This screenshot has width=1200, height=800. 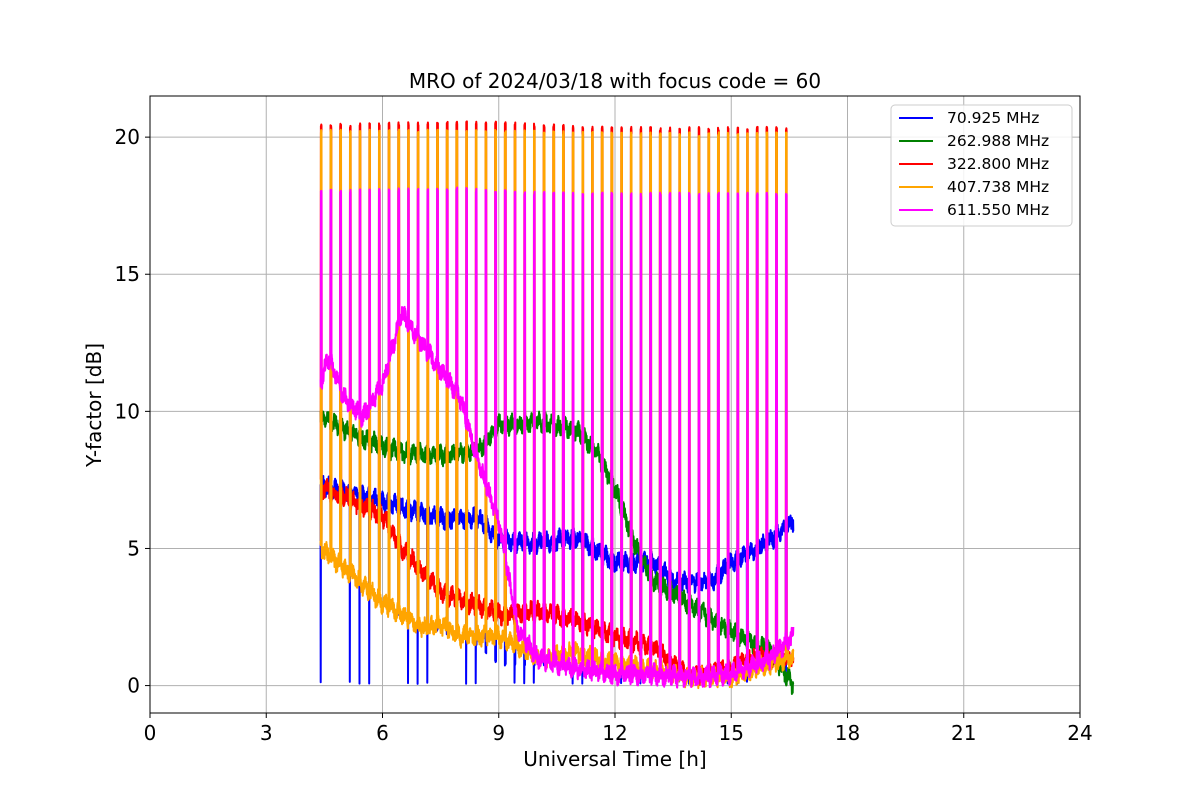 What do you see at coordinates (266, 733) in the screenshot?
I see `x-tick-label: 3` at bounding box center [266, 733].